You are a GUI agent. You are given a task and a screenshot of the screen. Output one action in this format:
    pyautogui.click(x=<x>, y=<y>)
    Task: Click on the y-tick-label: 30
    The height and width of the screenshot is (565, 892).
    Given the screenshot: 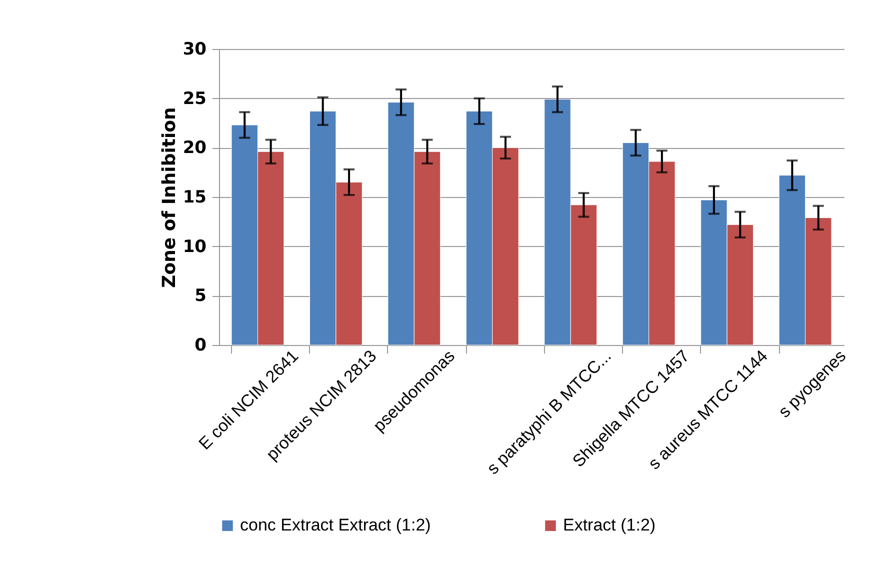 What is the action you would take?
    pyautogui.click(x=194, y=50)
    